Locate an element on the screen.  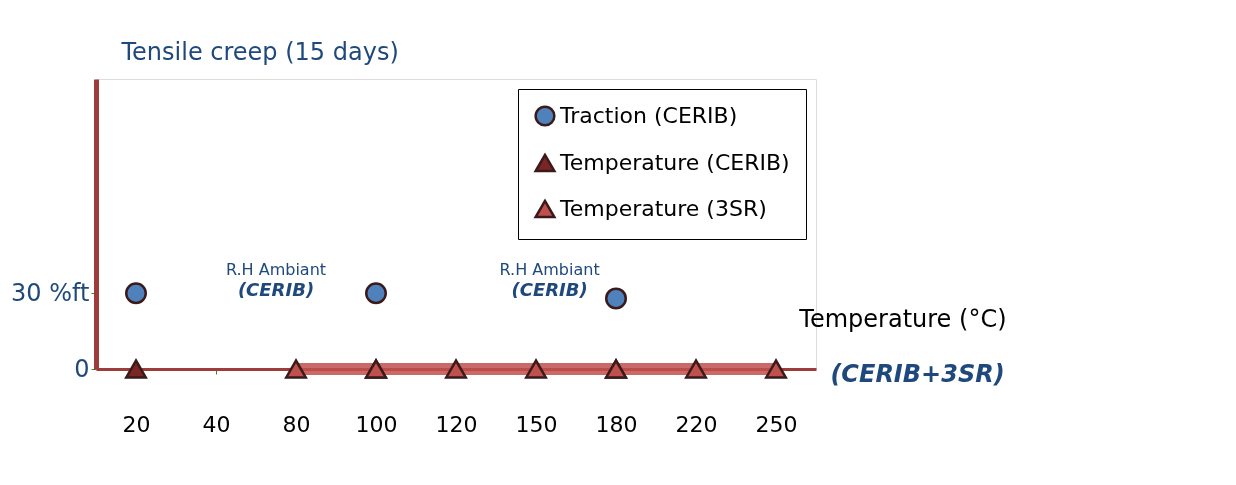
x-tick-label: 100 is located at coordinates (376, 424).